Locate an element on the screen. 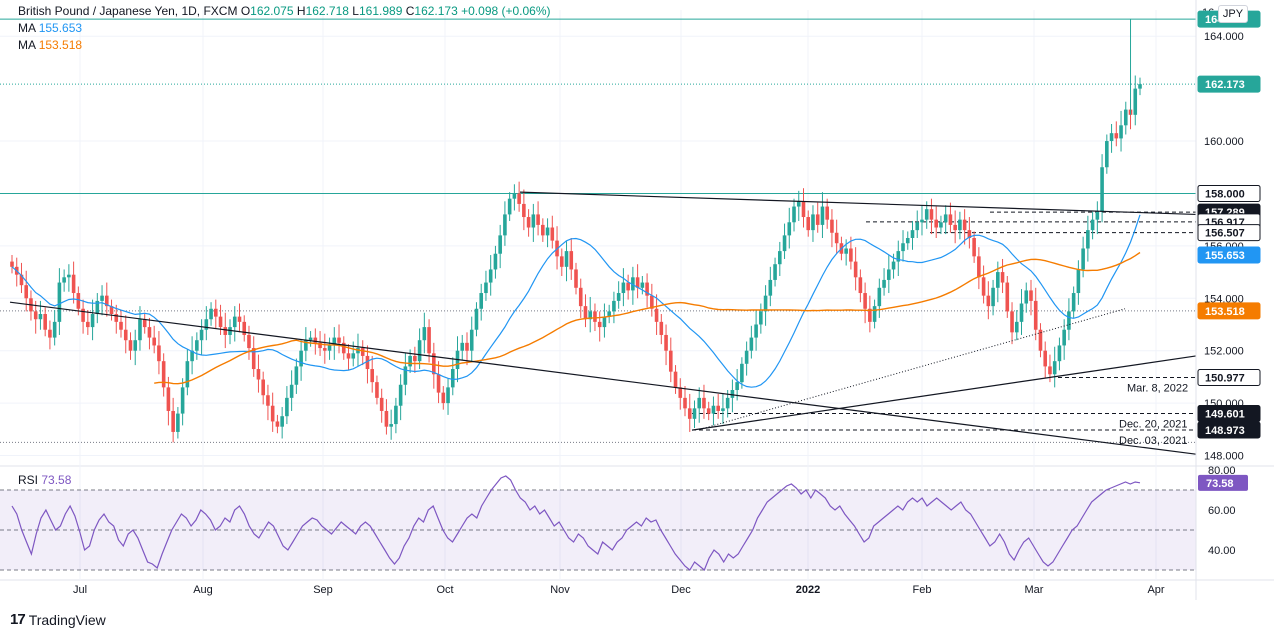 The height and width of the screenshot is (637, 1274). tradingview-footer: 17 TradingView is located at coordinates (58, 619).